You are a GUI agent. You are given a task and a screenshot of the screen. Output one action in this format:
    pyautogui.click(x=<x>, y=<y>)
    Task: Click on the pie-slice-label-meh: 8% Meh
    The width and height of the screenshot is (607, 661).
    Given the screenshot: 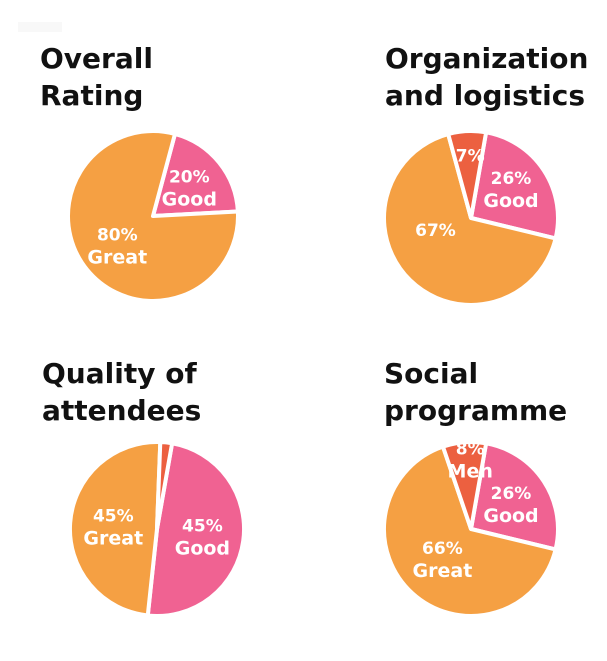 What is the action you would take?
    pyautogui.click(x=470, y=461)
    